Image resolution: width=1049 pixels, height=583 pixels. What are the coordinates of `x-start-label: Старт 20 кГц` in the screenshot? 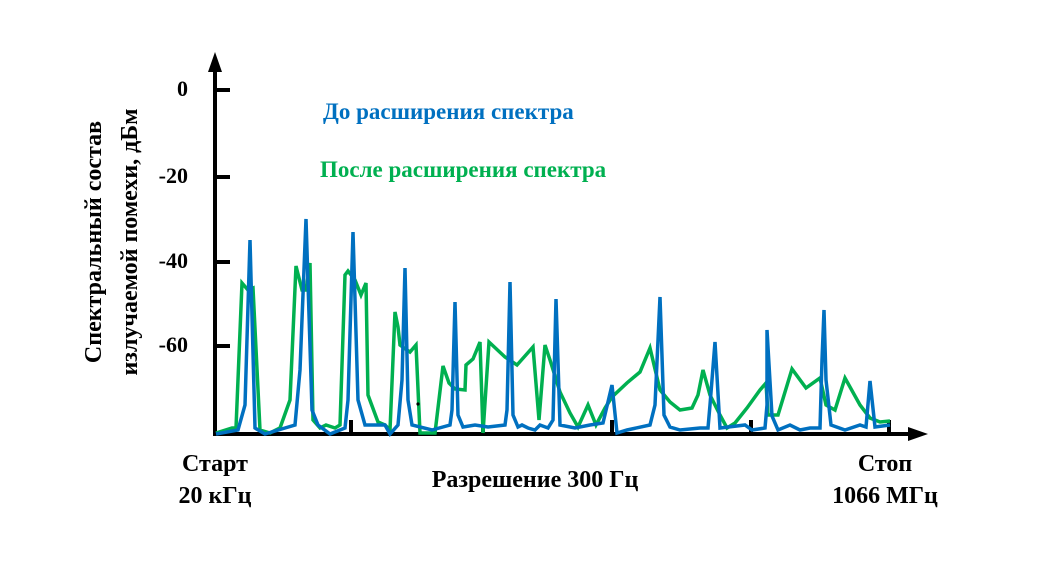 It's located at (215, 480).